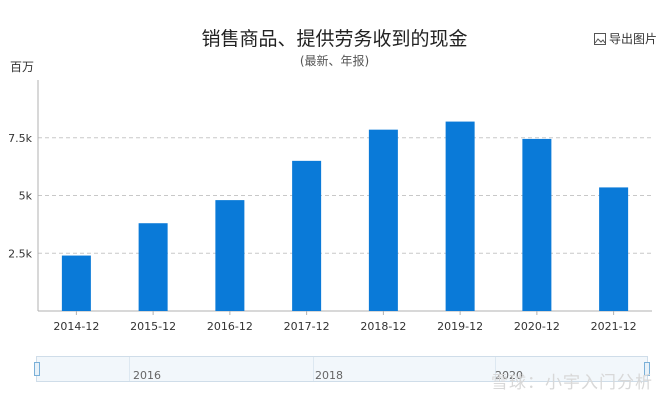 The height and width of the screenshot is (400, 669). I want to click on x-tick-label: 2017-12, so click(307, 326).